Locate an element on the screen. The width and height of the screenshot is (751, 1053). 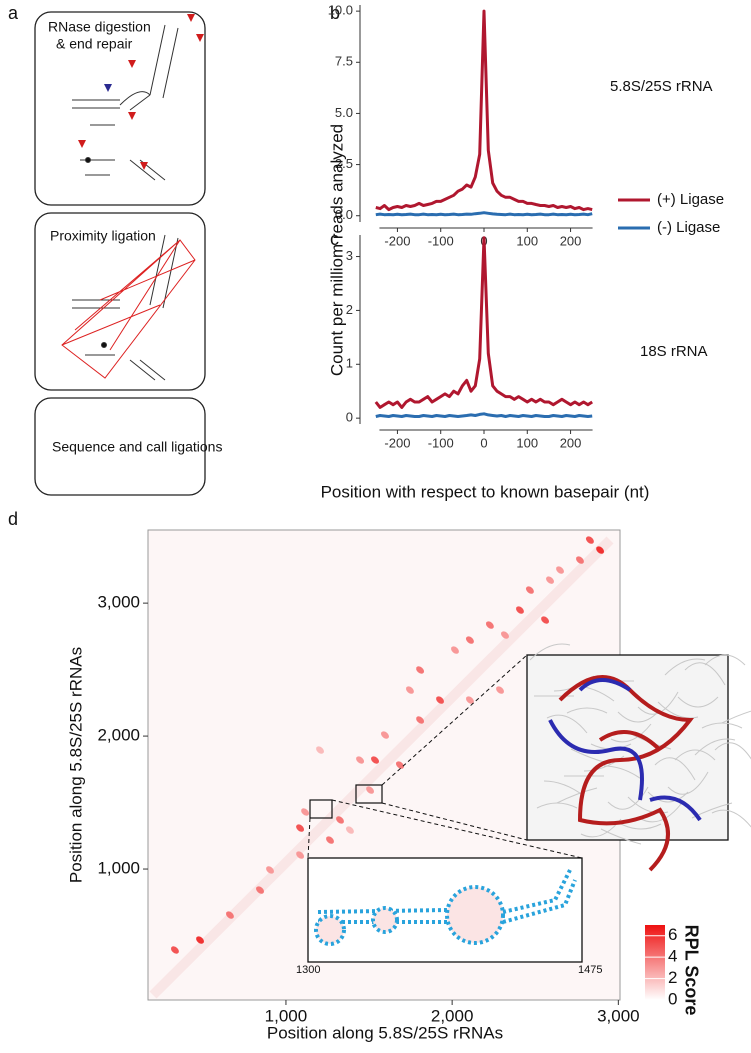
step-text: RNase digestion is located at coordinates (99, 27).